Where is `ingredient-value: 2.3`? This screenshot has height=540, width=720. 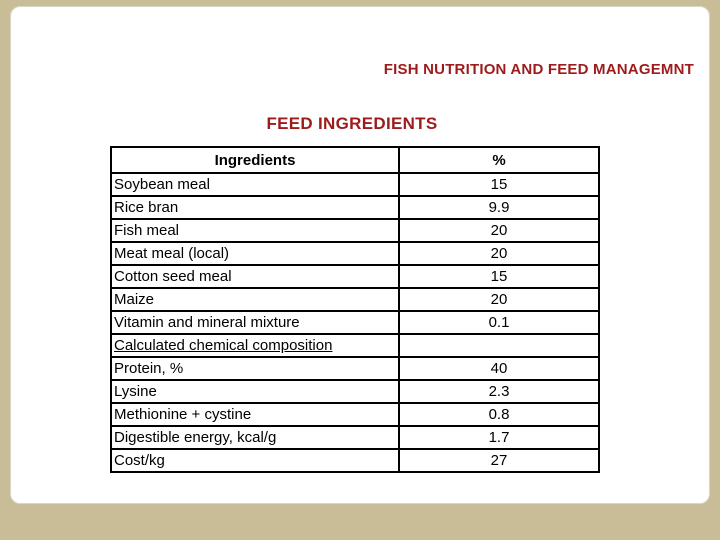
ingredient-value: 2.3 is located at coordinates (499, 391).